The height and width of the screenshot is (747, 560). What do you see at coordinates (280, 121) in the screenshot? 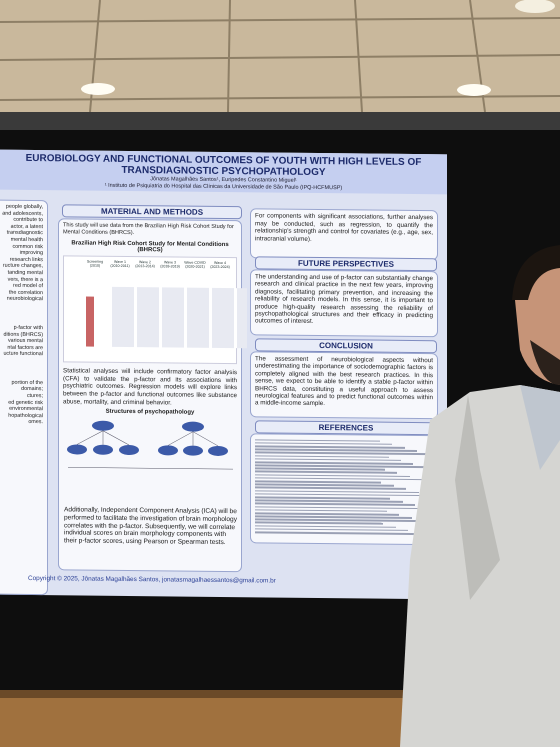
I see `wall-trim` at bounding box center [280, 121].